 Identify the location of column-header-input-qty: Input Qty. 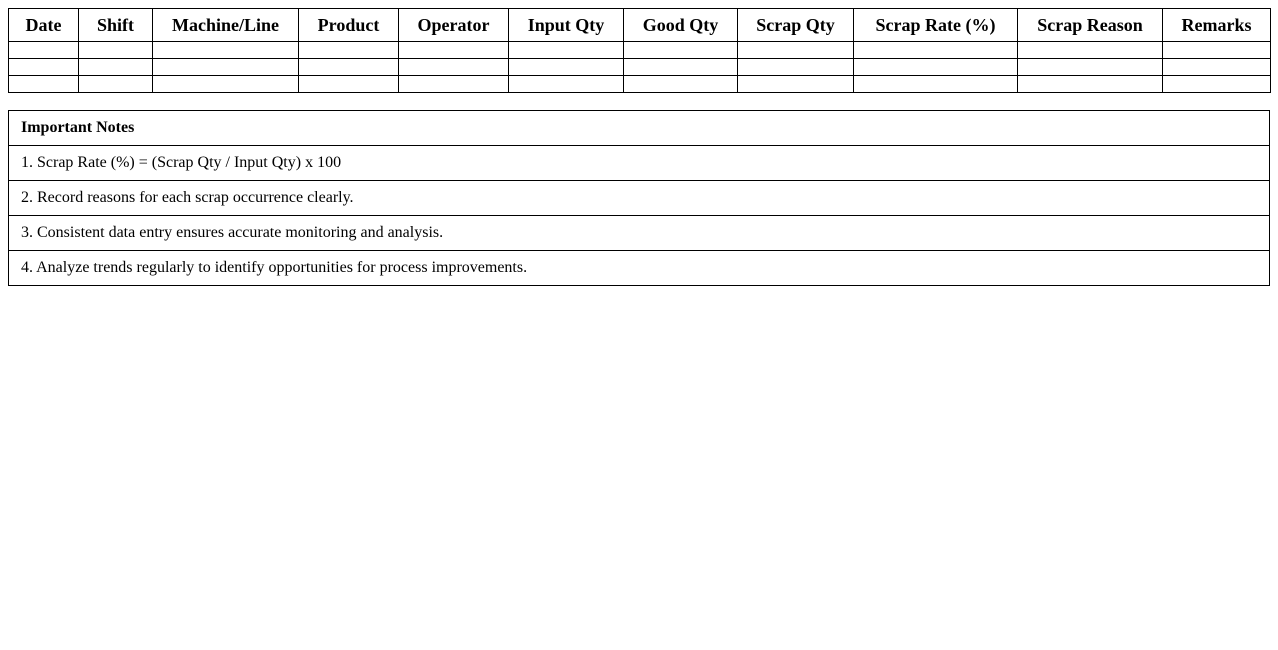
(566, 25).